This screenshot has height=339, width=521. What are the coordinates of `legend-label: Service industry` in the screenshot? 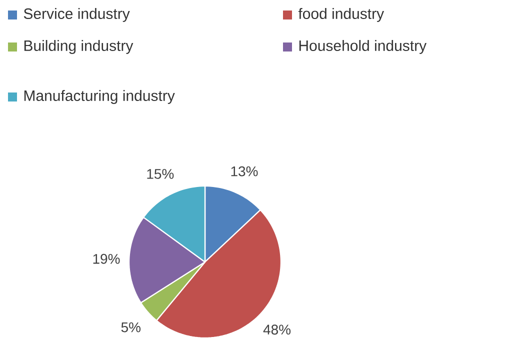 It's located at (77, 15).